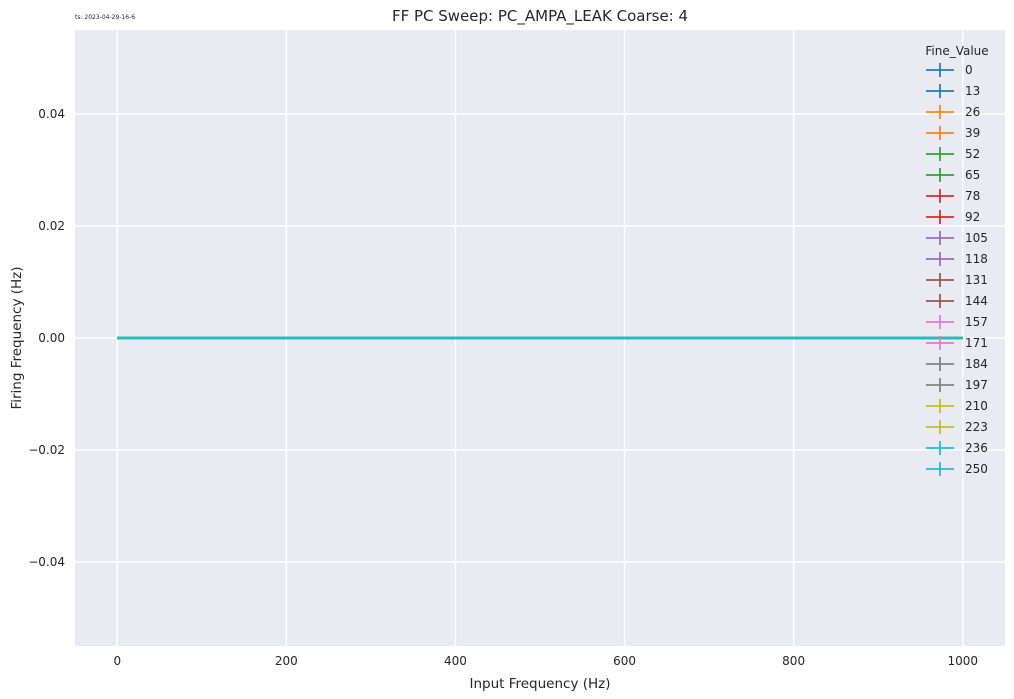  What do you see at coordinates (540, 16) in the screenshot?
I see `chart-title: FF PC Sweep: PC_AMPA_LEAK Coarse: 4` at bounding box center [540, 16].